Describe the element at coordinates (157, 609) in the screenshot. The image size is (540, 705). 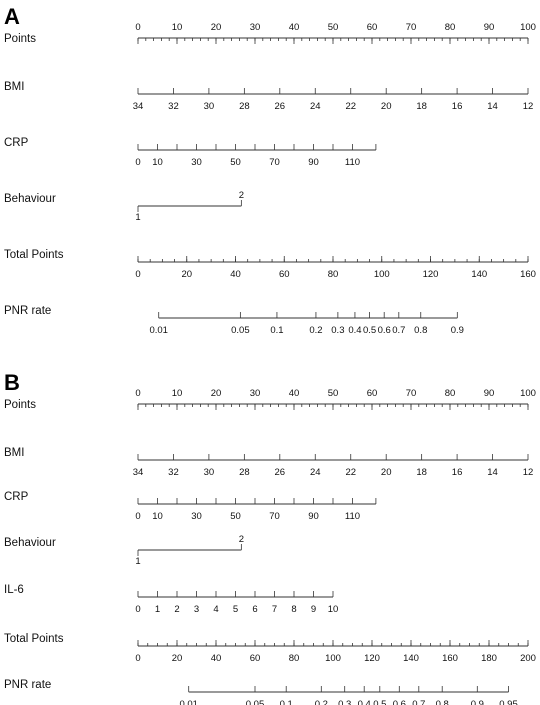
I see `tick-label-il-6: 1` at that location.